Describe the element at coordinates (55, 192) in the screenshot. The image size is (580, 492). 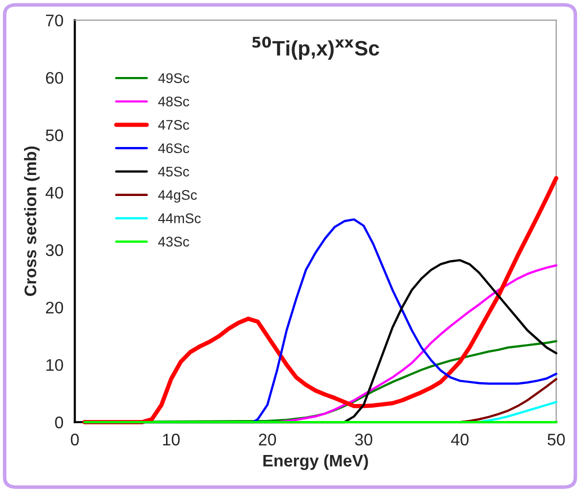
I see `y-tick-label: 40` at that location.